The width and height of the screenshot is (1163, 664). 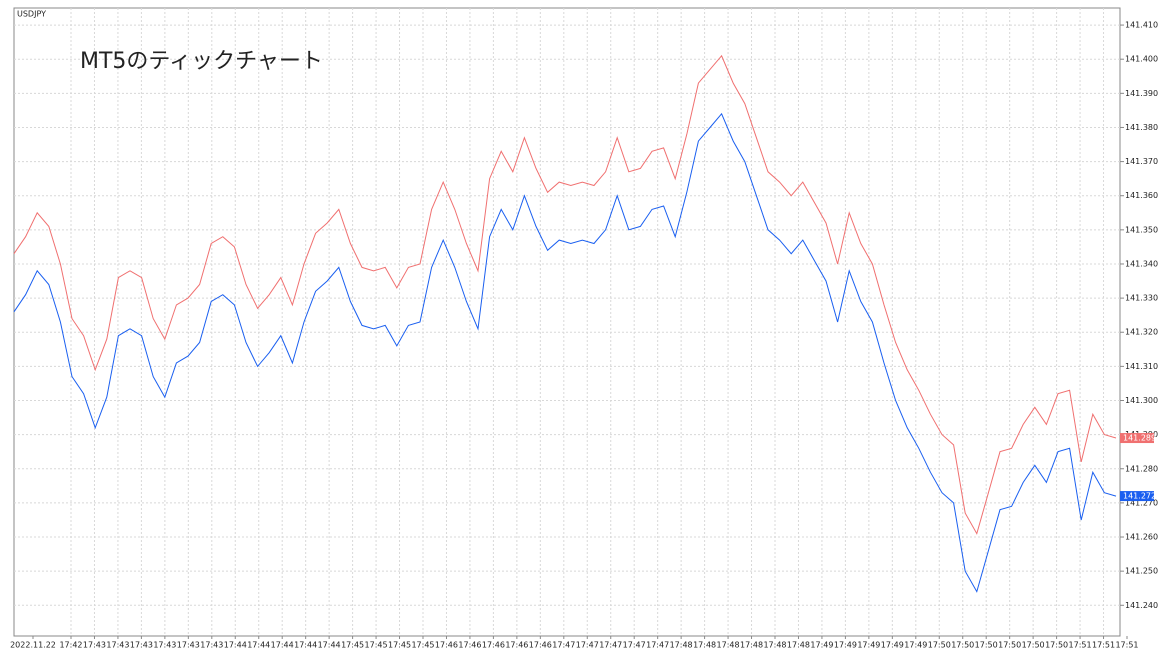 I want to click on chart-title: USDJPY, so click(x=31, y=14).